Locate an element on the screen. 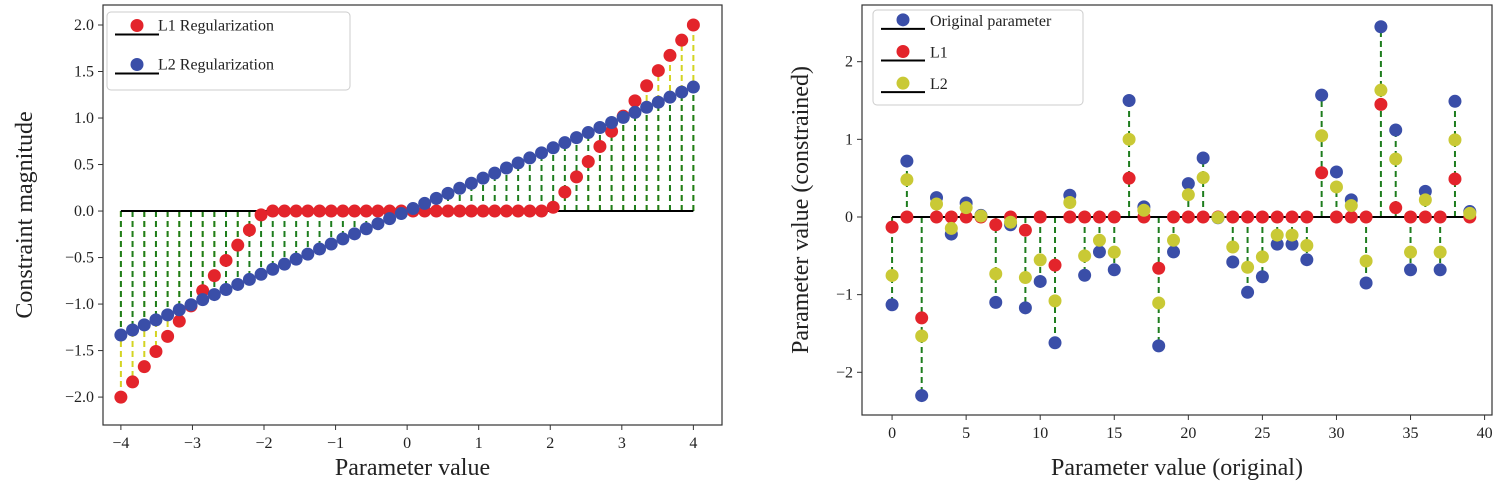 This screenshot has width=1500, height=488. legend-box is located at coordinates (228, 51).